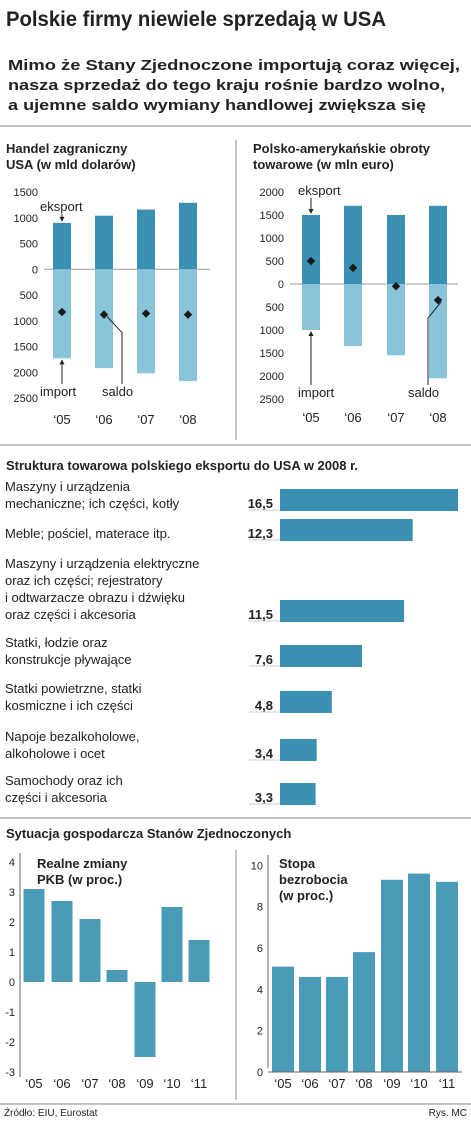 The image size is (471, 1121). What do you see at coordinates (51, 1112) in the screenshot?
I see `source: Źródło: EIU, Eurostat` at bounding box center [51, 1112].